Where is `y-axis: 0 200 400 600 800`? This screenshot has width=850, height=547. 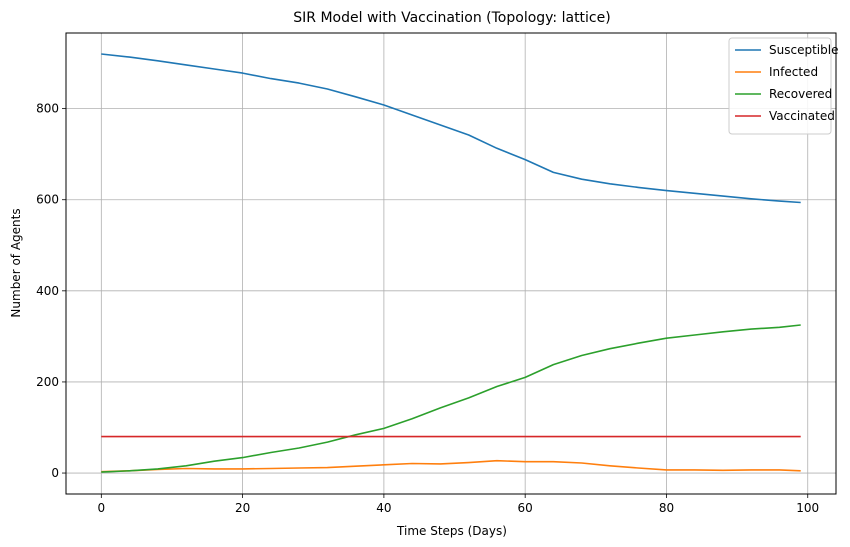
y-axis: 0 200 400 600 800 is located at coordinates (51, 291).